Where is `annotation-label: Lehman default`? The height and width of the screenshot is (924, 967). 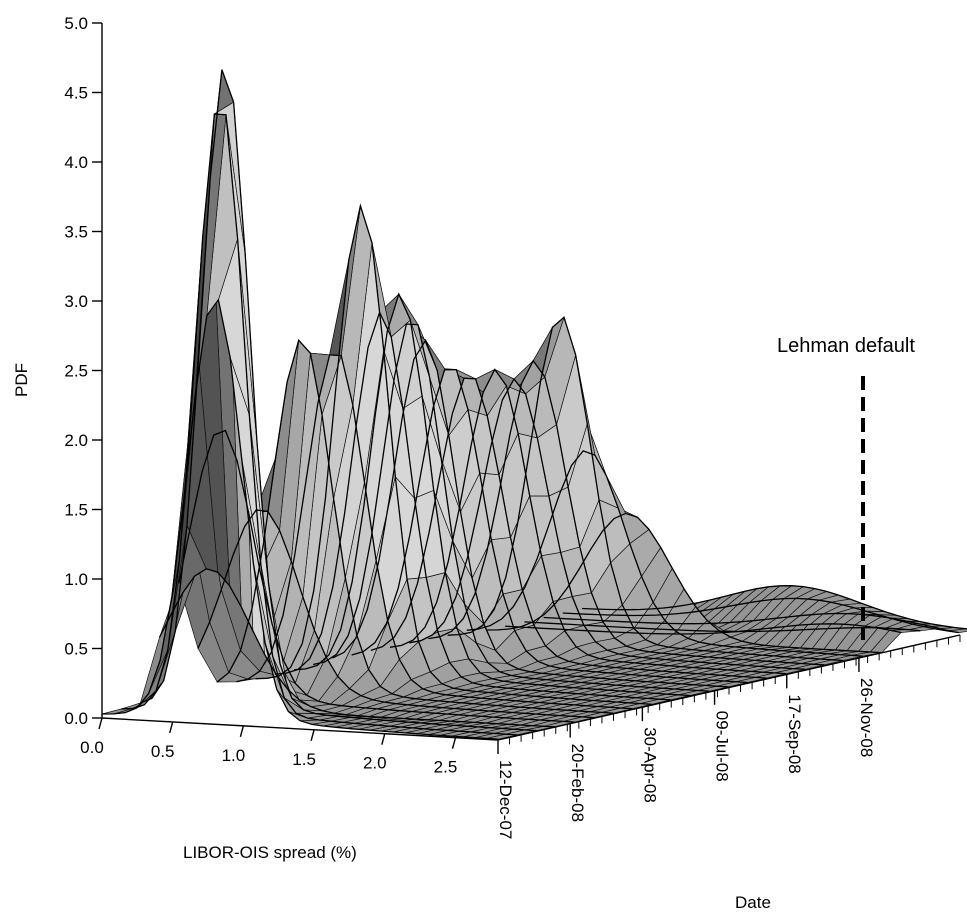
annotation-label: Lehman default is located at coordinates (846, 346).